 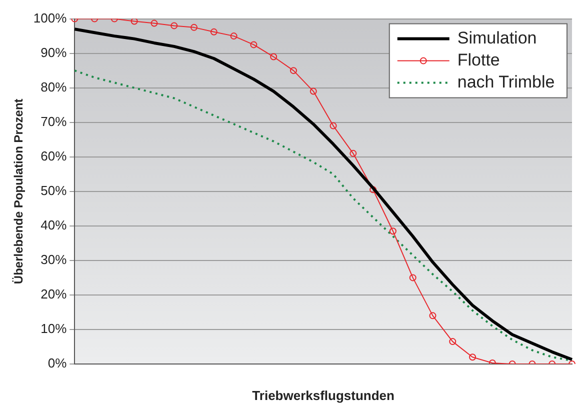 What do you see at coordinates (54, 190) in the screenshot?
I see `y-tick-label: 50%` at bounding box center [54, 190].